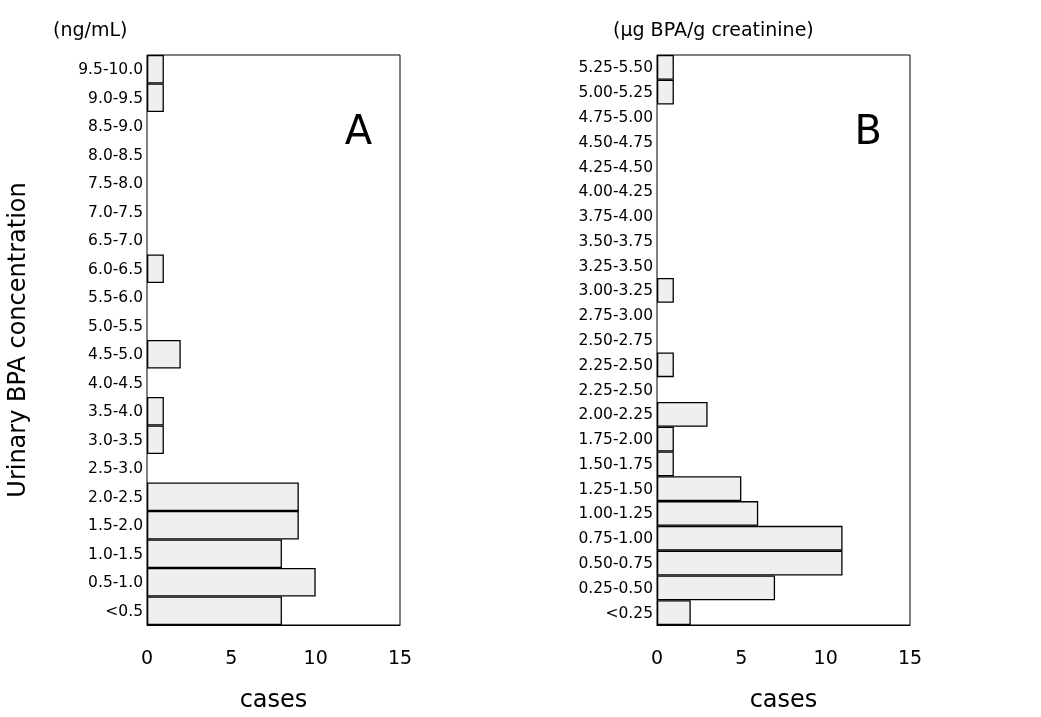  I want to click on y-tick-label: 4.25-4.50, so click(615, 166).